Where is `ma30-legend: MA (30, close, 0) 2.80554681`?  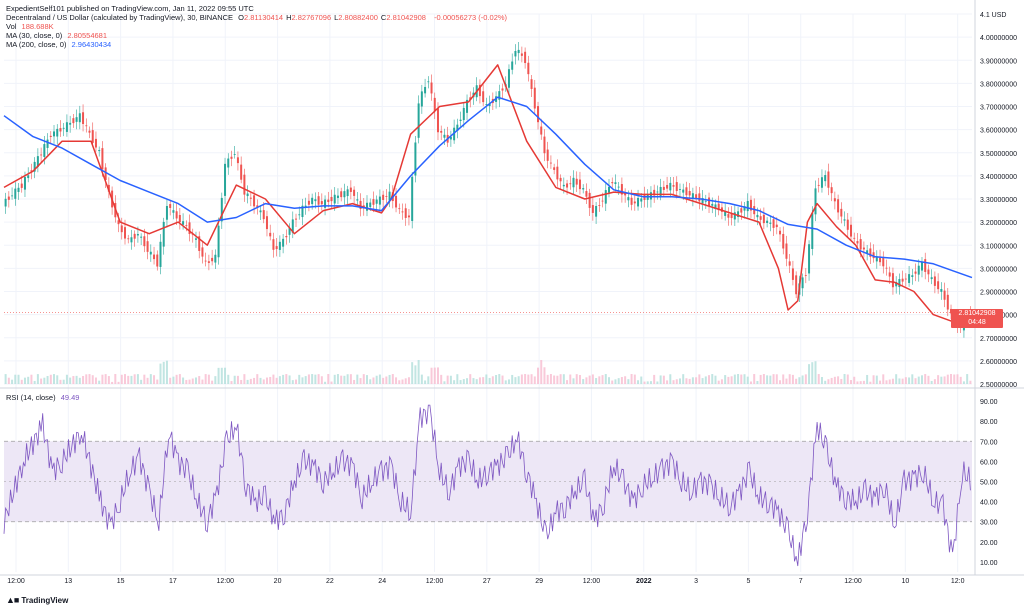
ma30-legend: MA (30, close, 0) 2.80554681 is located at coordinates (58, 35).